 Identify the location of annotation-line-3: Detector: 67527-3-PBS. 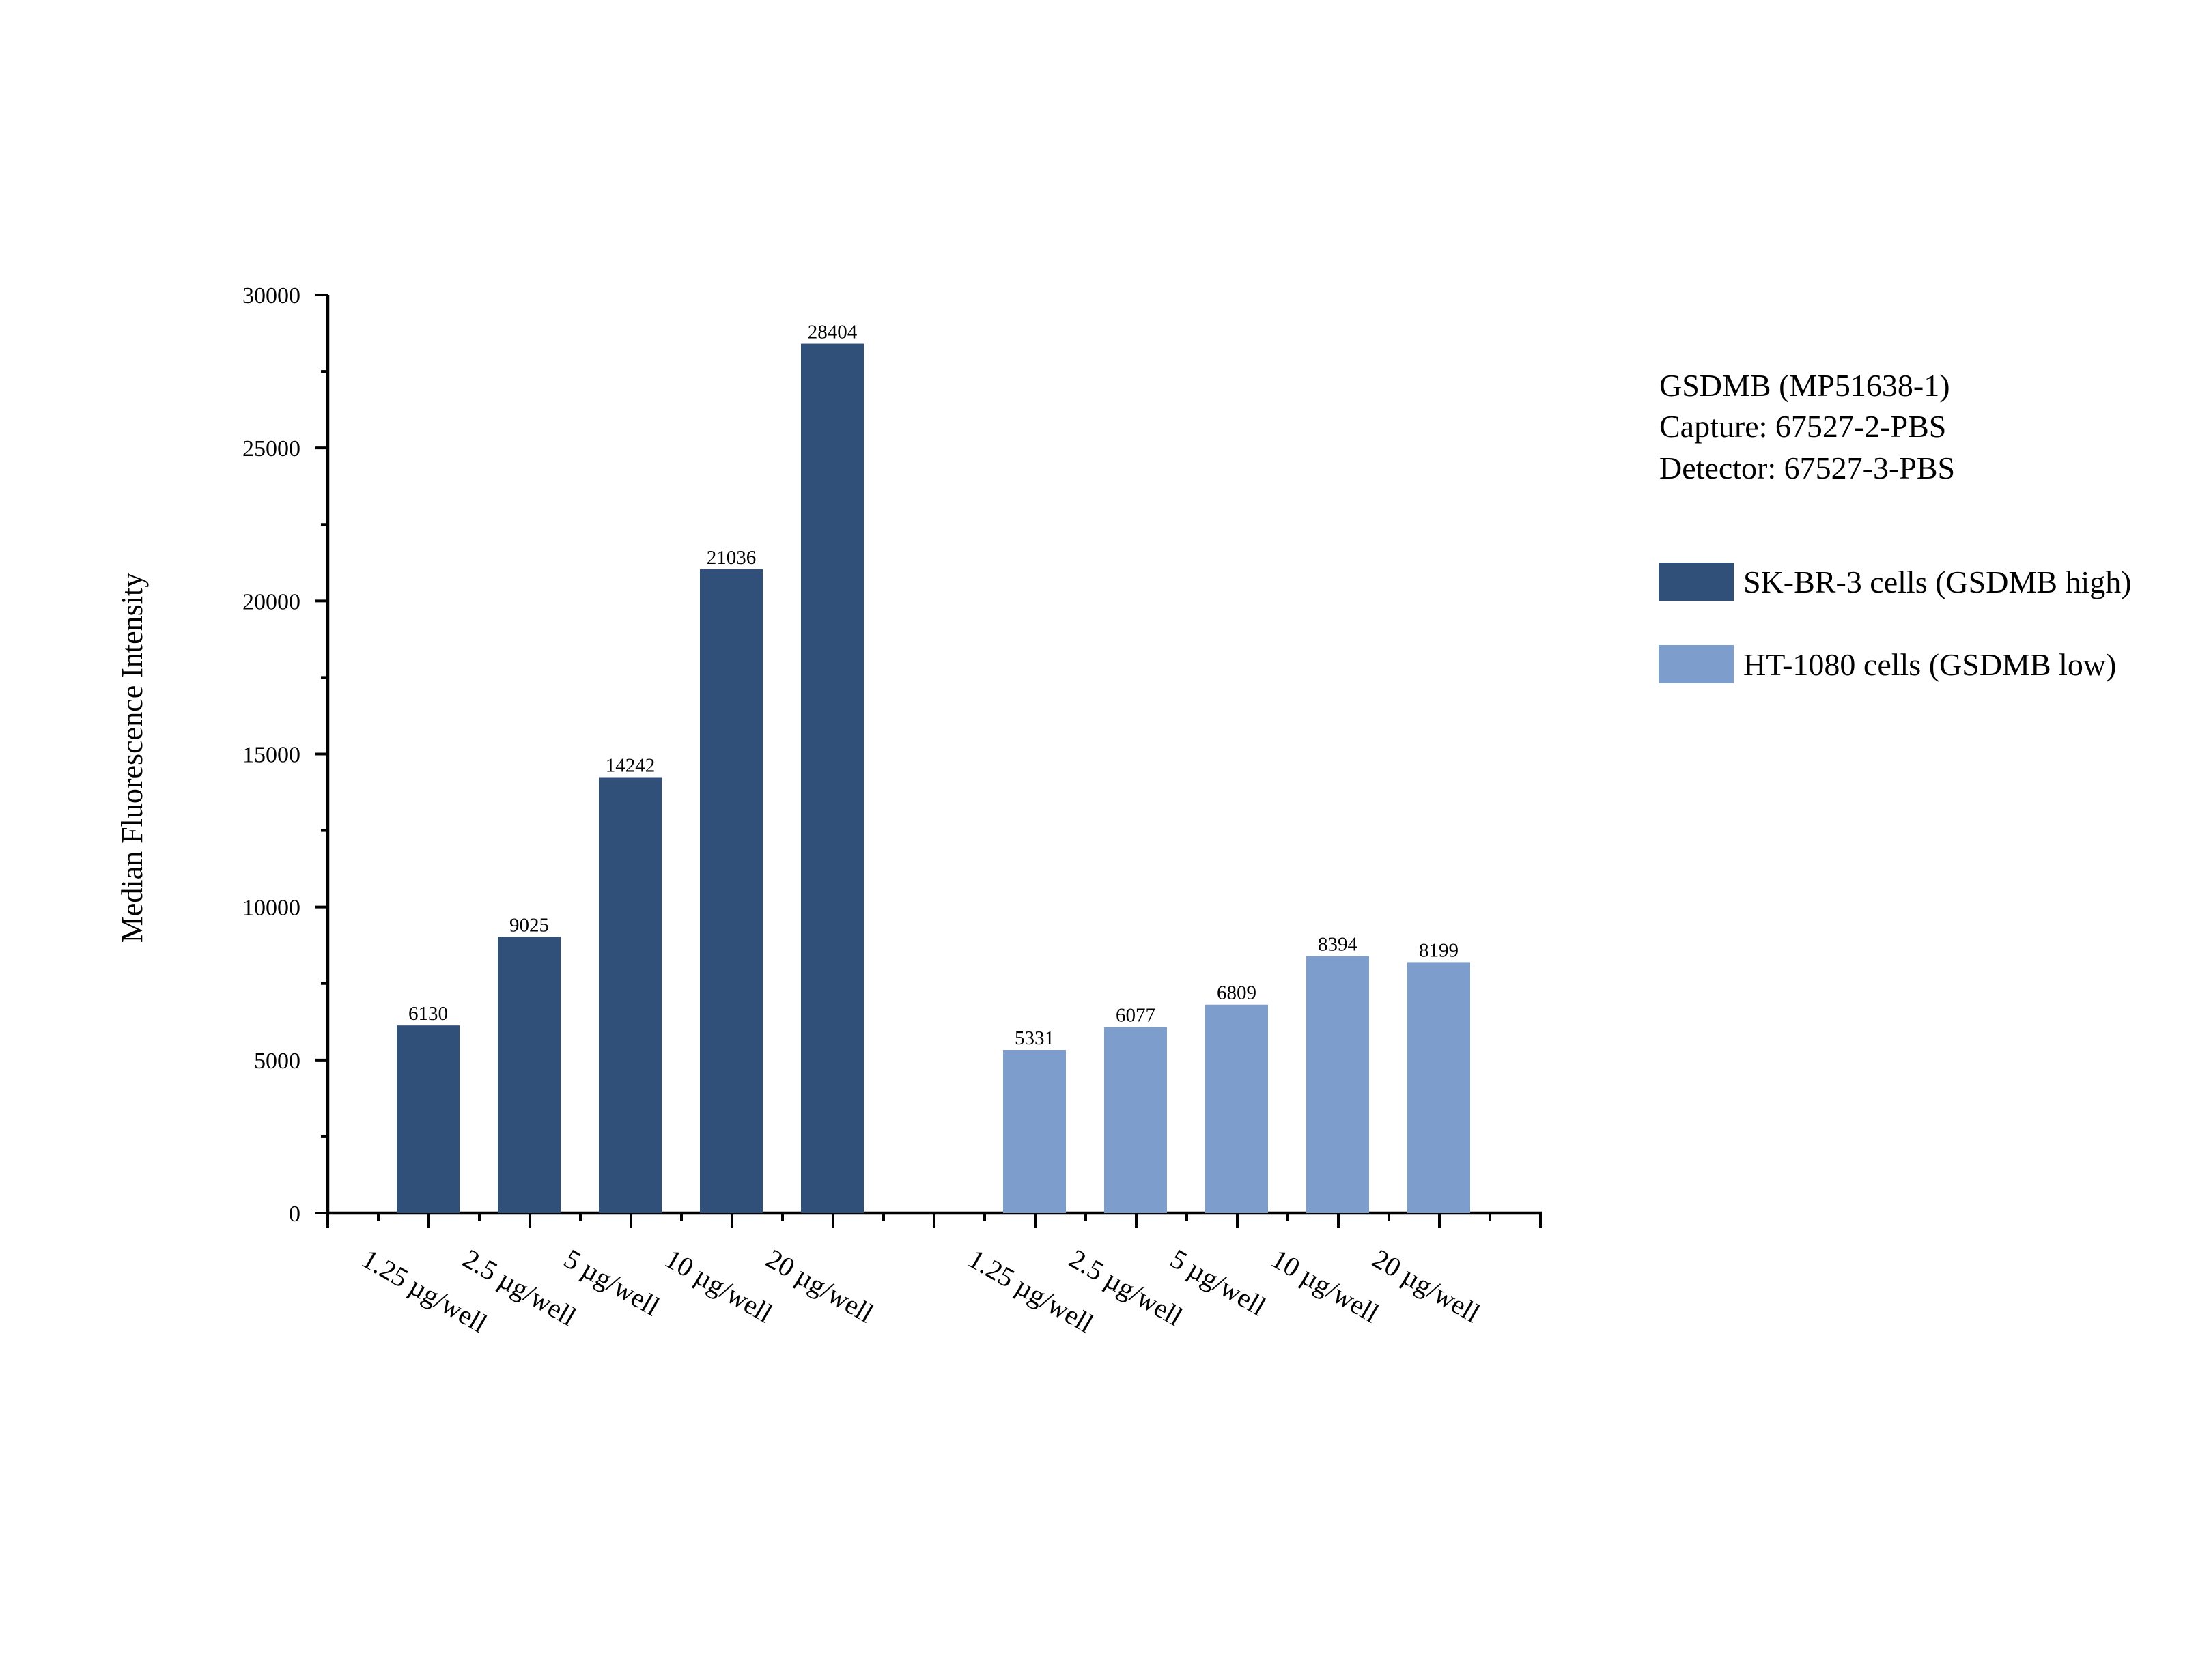
(1807, 468).